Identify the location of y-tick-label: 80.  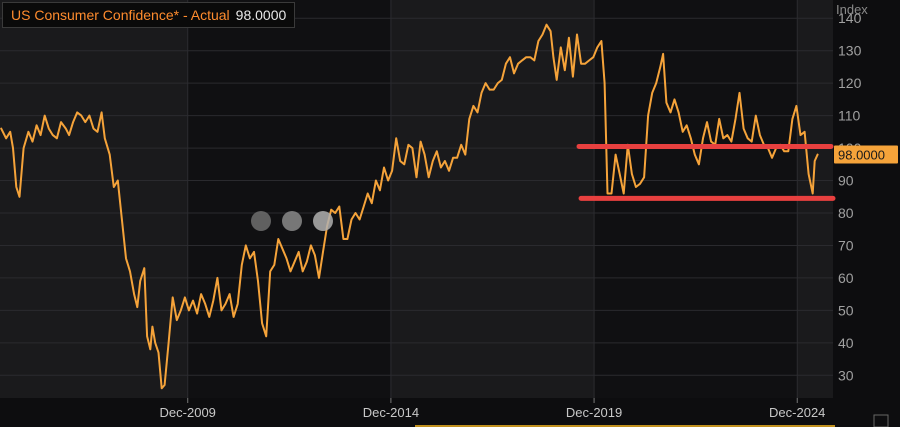
(846, 213).